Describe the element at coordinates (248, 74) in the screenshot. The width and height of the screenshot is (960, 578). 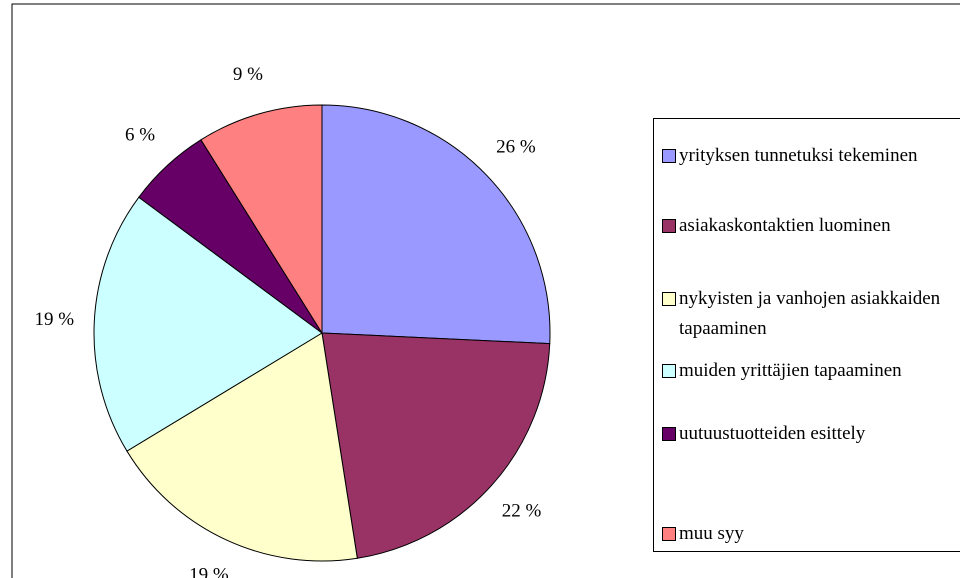
I see `data-label: 9 %` at that location.